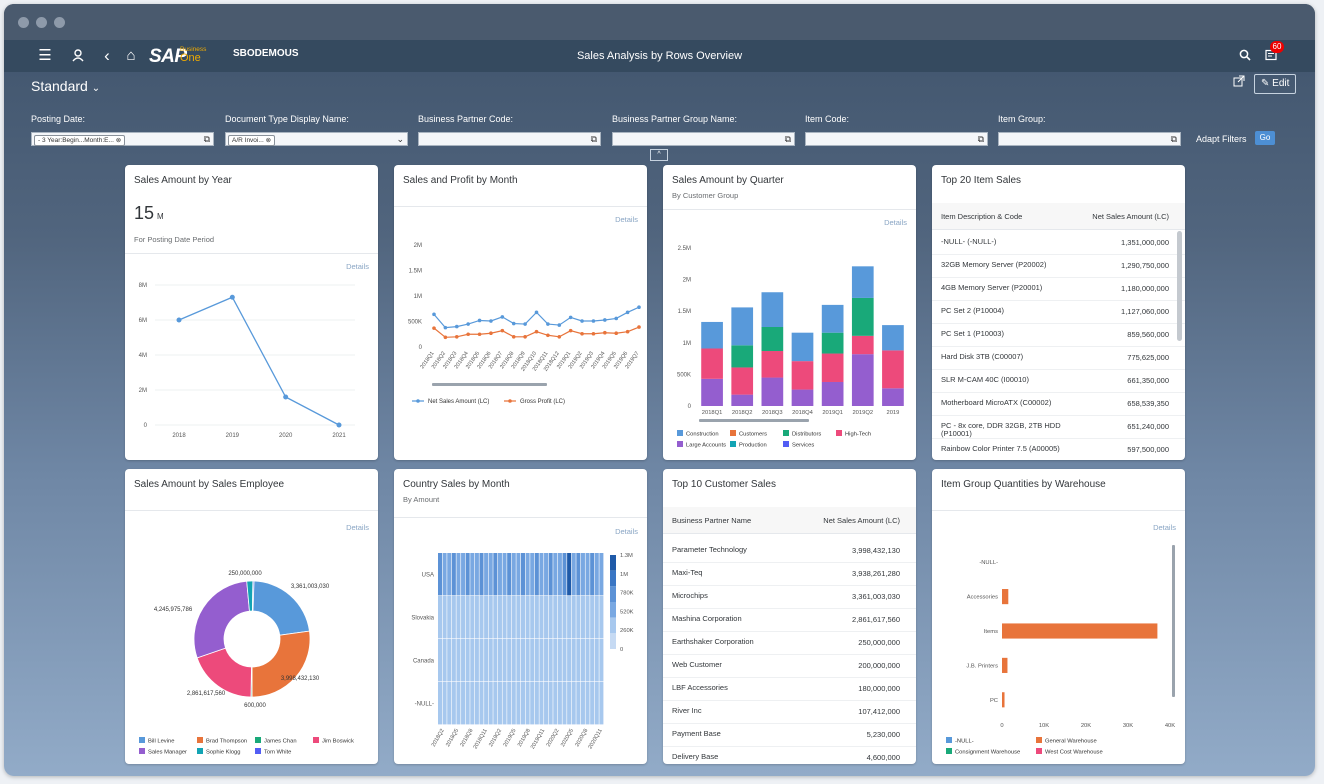  Describe the element at coordinates (1086, 726) in the screenshot. I see `x-tick-label: 20K` at that location.